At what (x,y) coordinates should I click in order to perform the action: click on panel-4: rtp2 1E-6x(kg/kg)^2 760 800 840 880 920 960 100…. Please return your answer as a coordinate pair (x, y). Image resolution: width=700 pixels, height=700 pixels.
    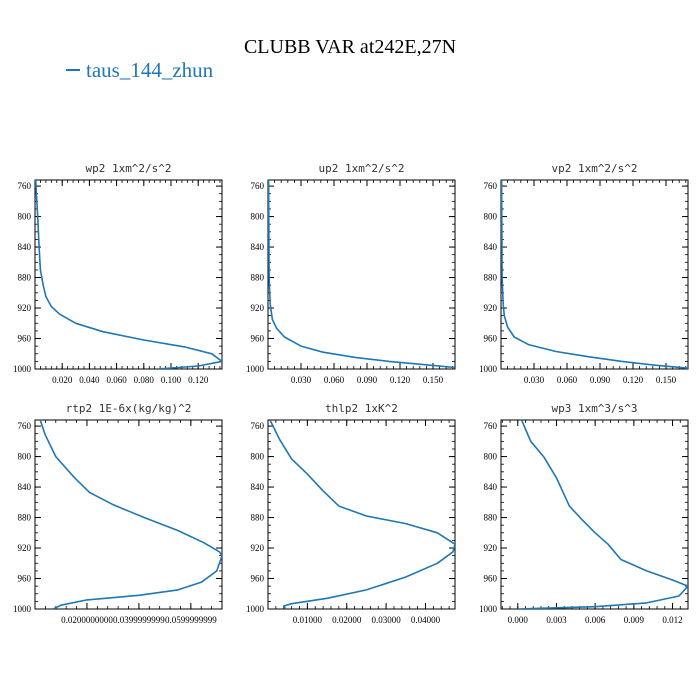
    Looking at the image, I should click on (118, 513).